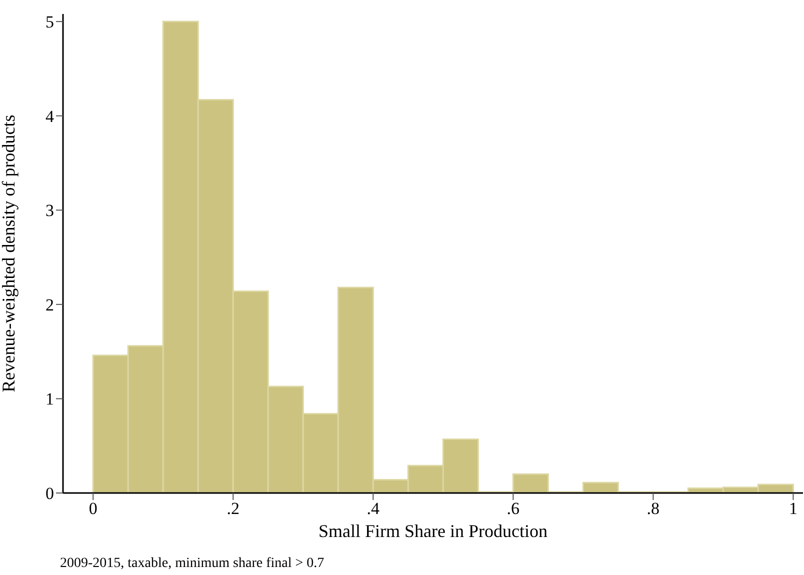  Describe the element at coordinates (50, 22) in the screenshot. I see `y-tick-label: 5` at that location.